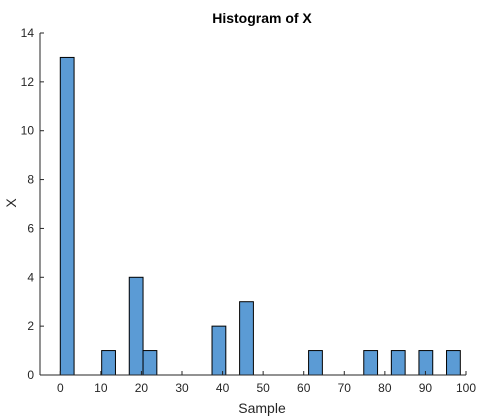 The height and width of the screenshot is (420, 487). What do you see at coordinates (304, 388) in the screenshot?
I see `x-tick-label: 60` at bounding box center [304, 388].